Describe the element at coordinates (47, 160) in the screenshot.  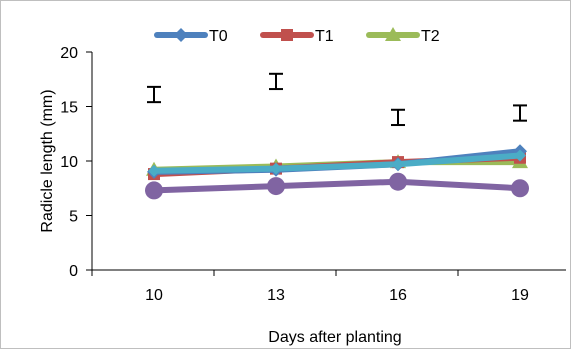
I see `y-axis-title: Radicle length (mm)` at that location.